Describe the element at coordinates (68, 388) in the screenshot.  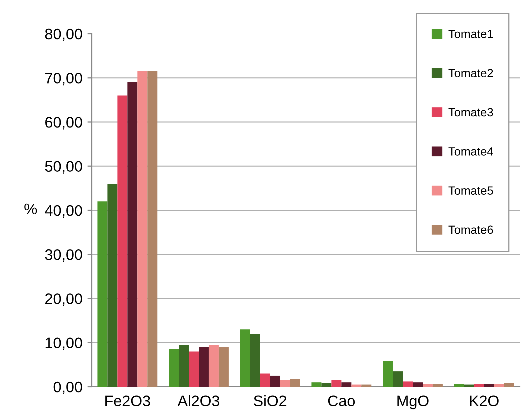
I see `y-tick-label: 0,00` at that location.